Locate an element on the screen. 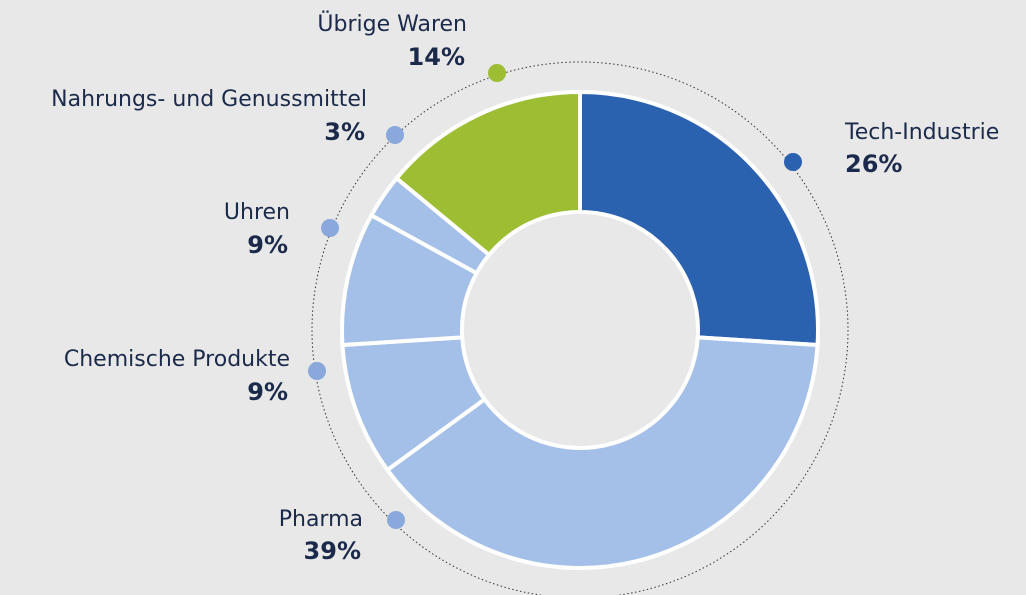 Image resolution: width=1026 pixels, height=595 pixels. value-label: 14% is located at coordinates (436, 57).